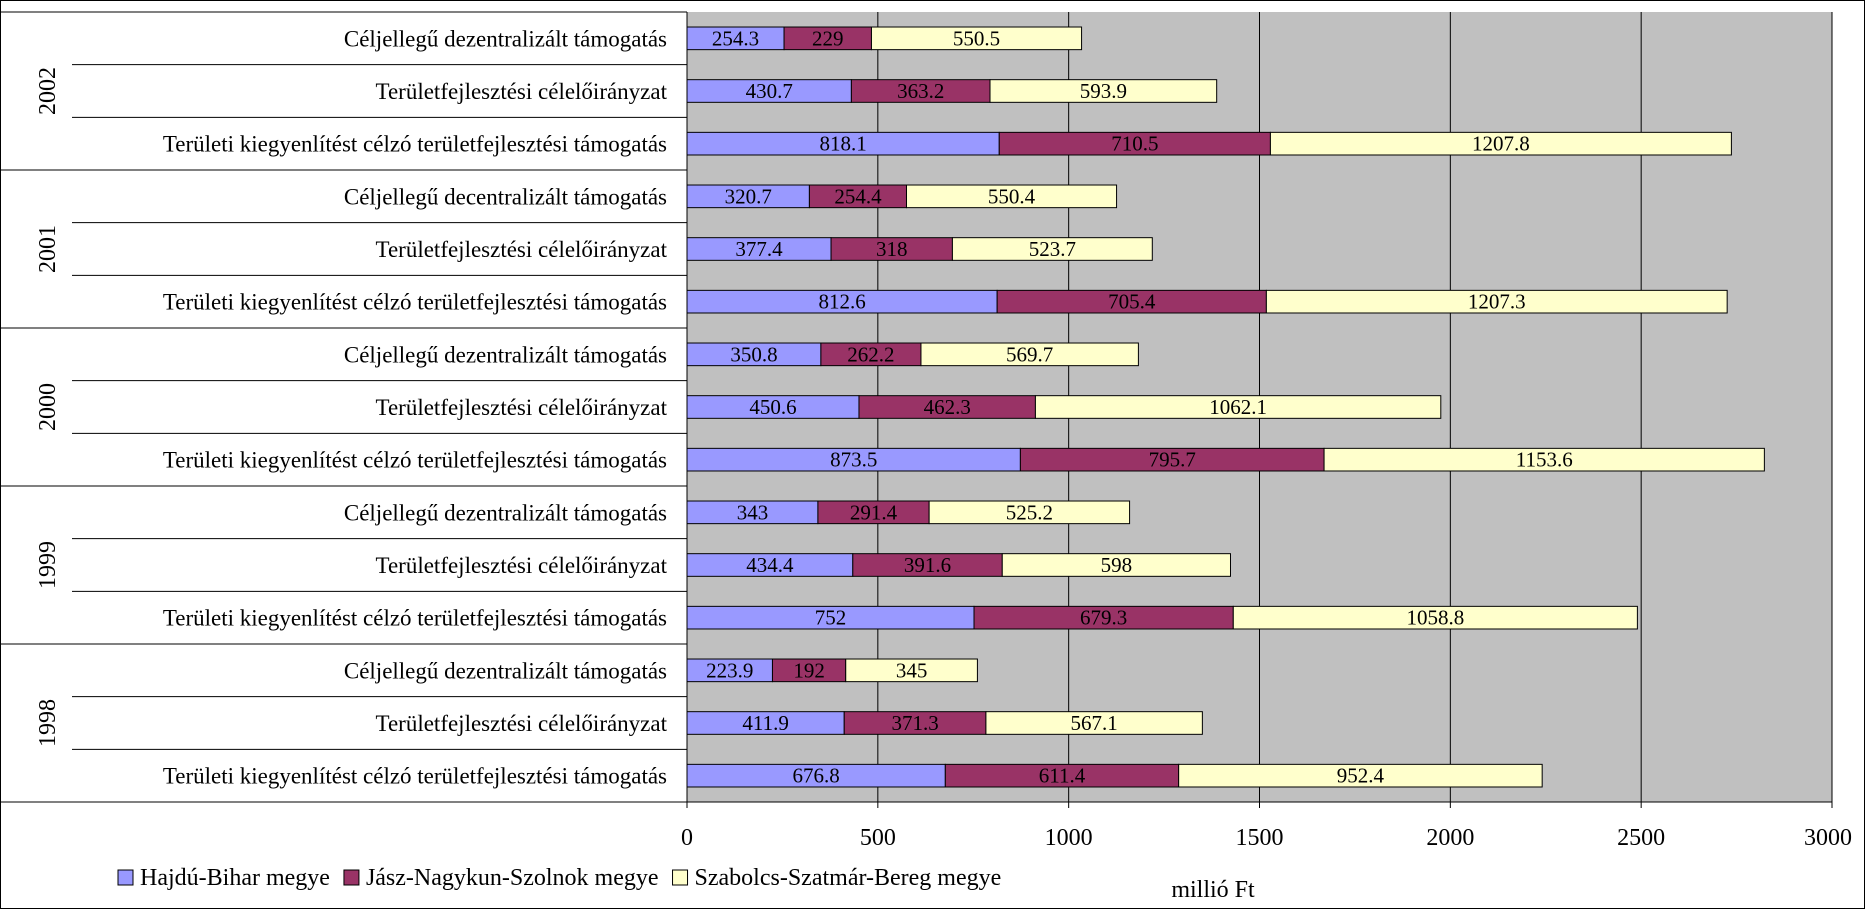 The height and width of the screenshot is (909, 1865). What do you see at coordinates (892, 249) in the screenshot?
I see `data-label: 318` at bounding box center [892, 249].